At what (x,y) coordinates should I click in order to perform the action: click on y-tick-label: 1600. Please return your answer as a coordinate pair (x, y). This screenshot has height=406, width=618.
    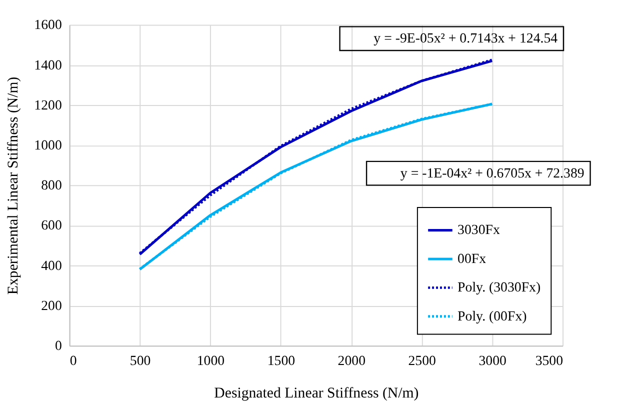
    Looking at the image, I should click on (48, 24).